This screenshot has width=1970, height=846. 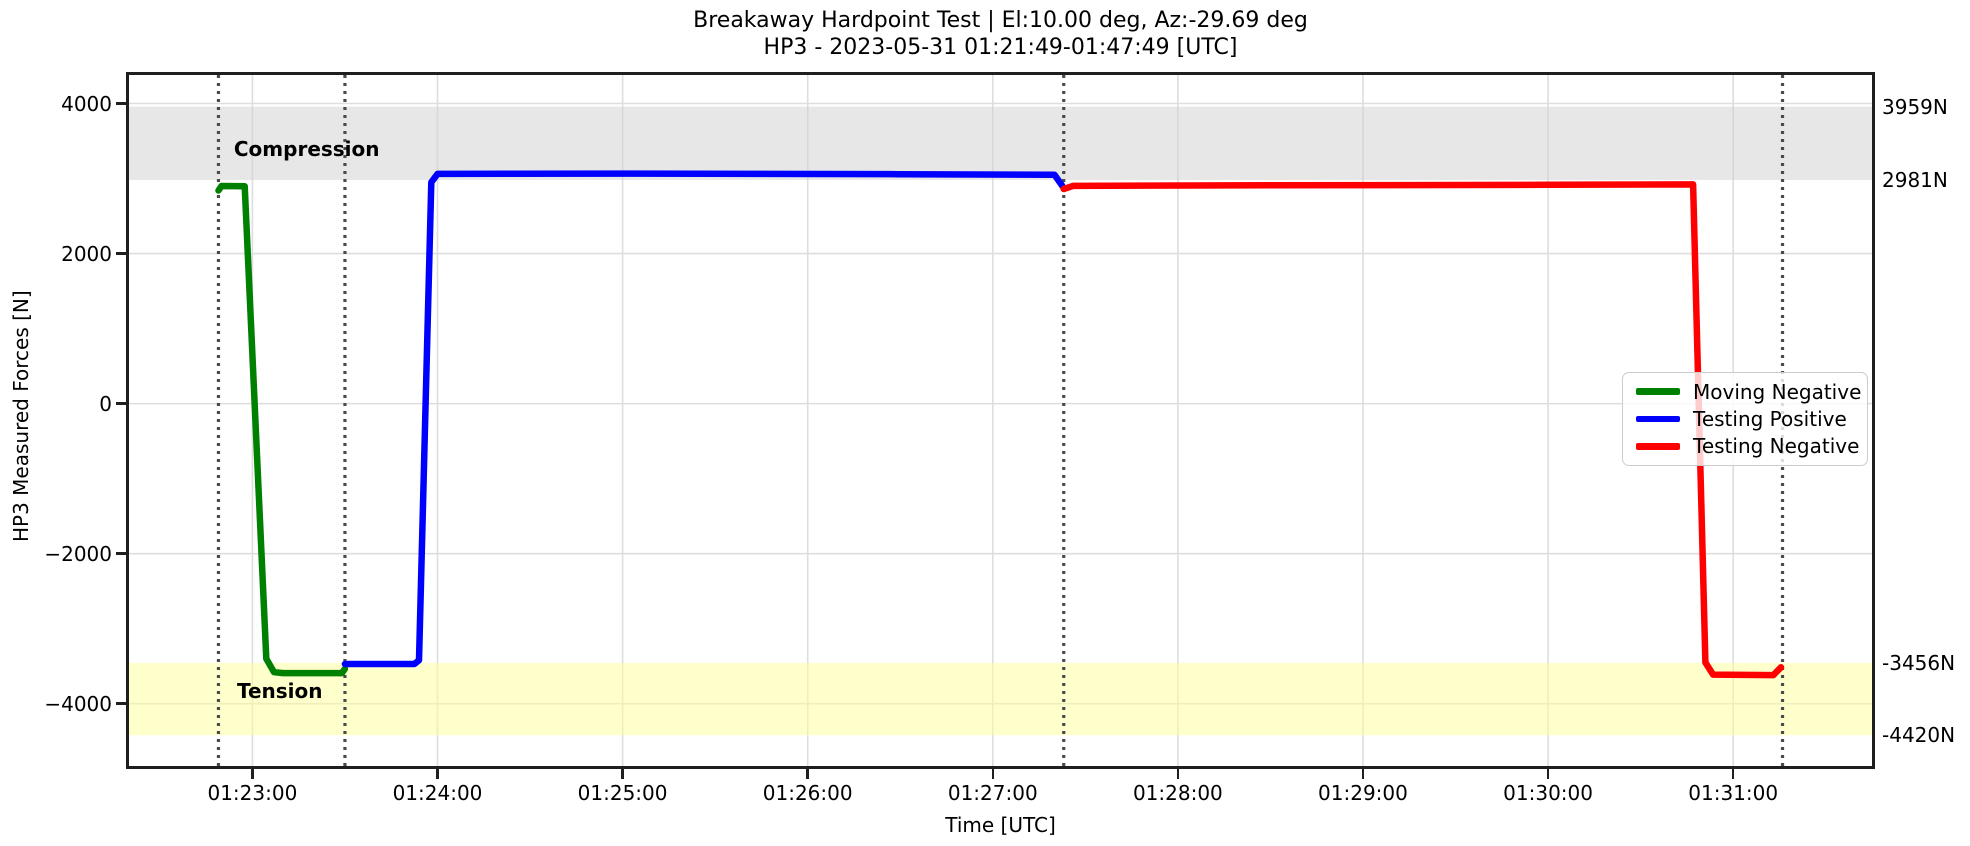 What do you see at coordinates (437, 793) in the screenshot?
I see `x-tick-label: 01:24:00` at bounding box center [437, 793].